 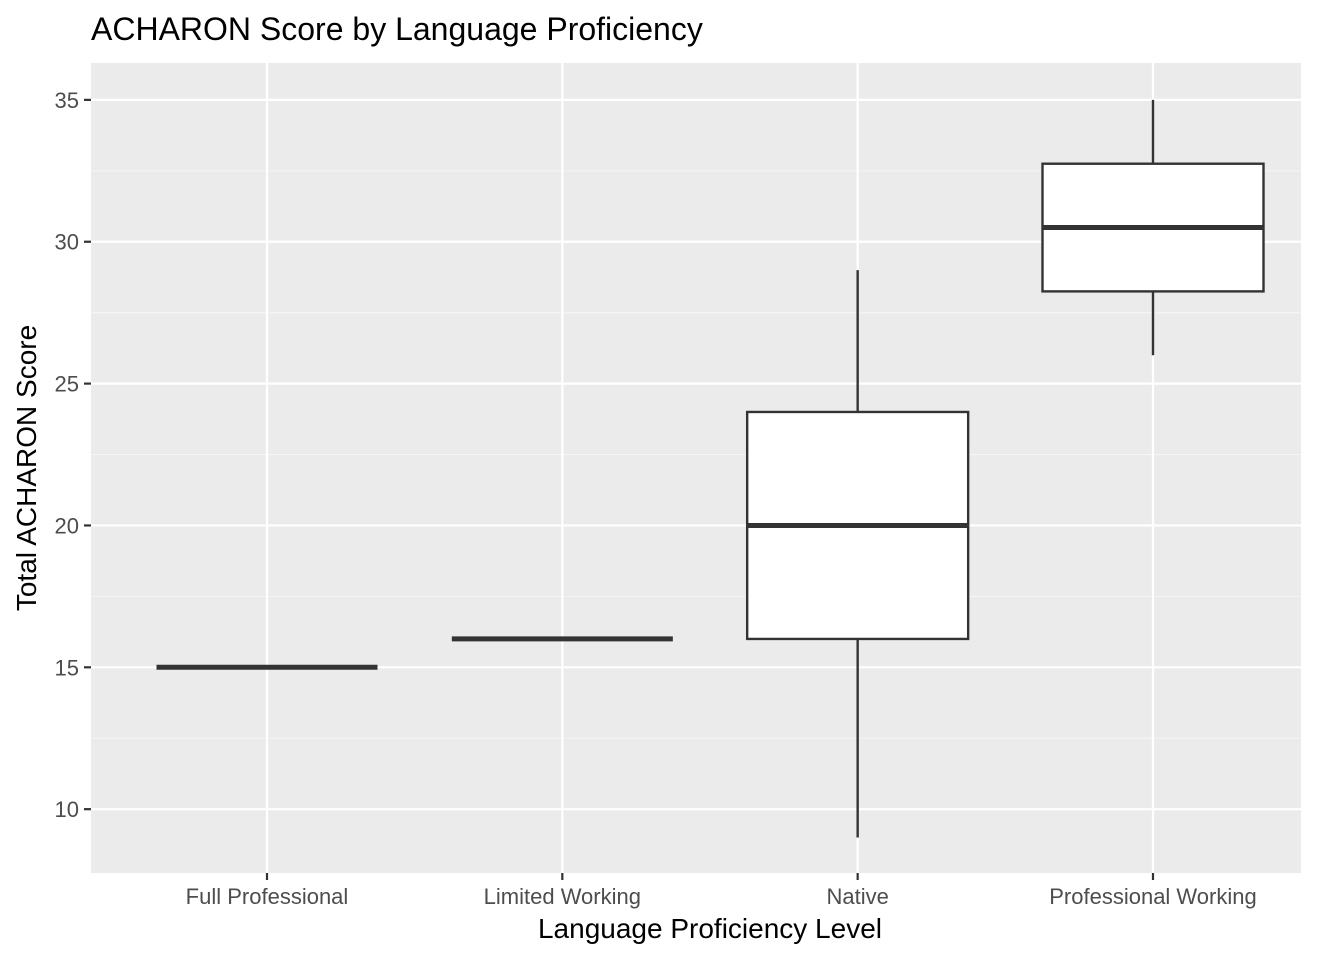 I want to click on box-native, so click(x=857, y=554).